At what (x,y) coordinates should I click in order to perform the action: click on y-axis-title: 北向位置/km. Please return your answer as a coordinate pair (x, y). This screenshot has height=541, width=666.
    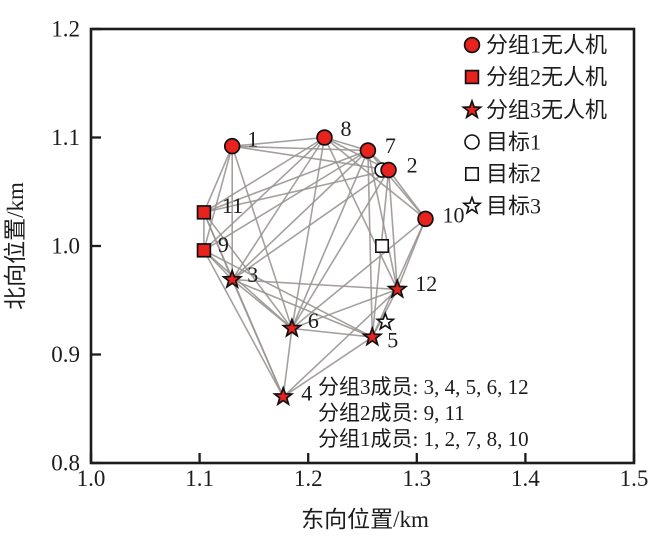
    Looking at the image, I should click on (15, 246).